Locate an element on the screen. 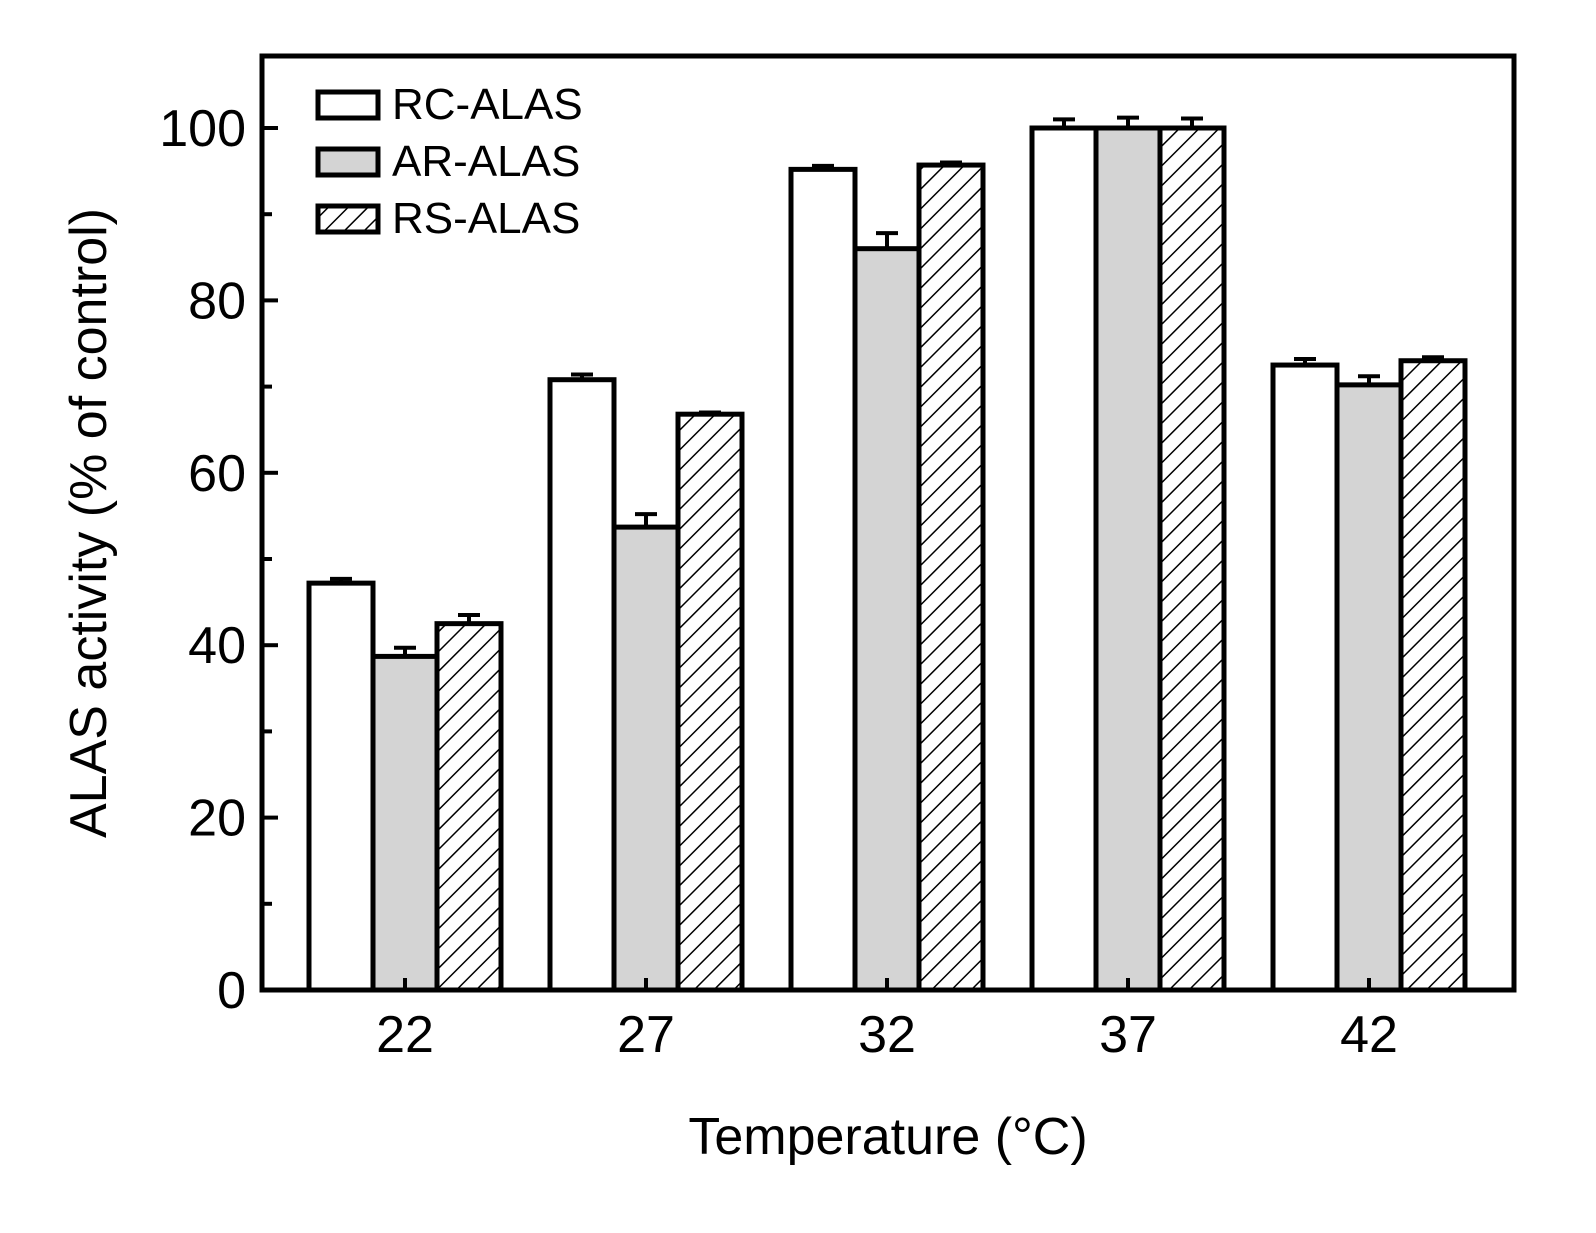  y-tick-label-80: 80 is located at coordinates (217, 301).